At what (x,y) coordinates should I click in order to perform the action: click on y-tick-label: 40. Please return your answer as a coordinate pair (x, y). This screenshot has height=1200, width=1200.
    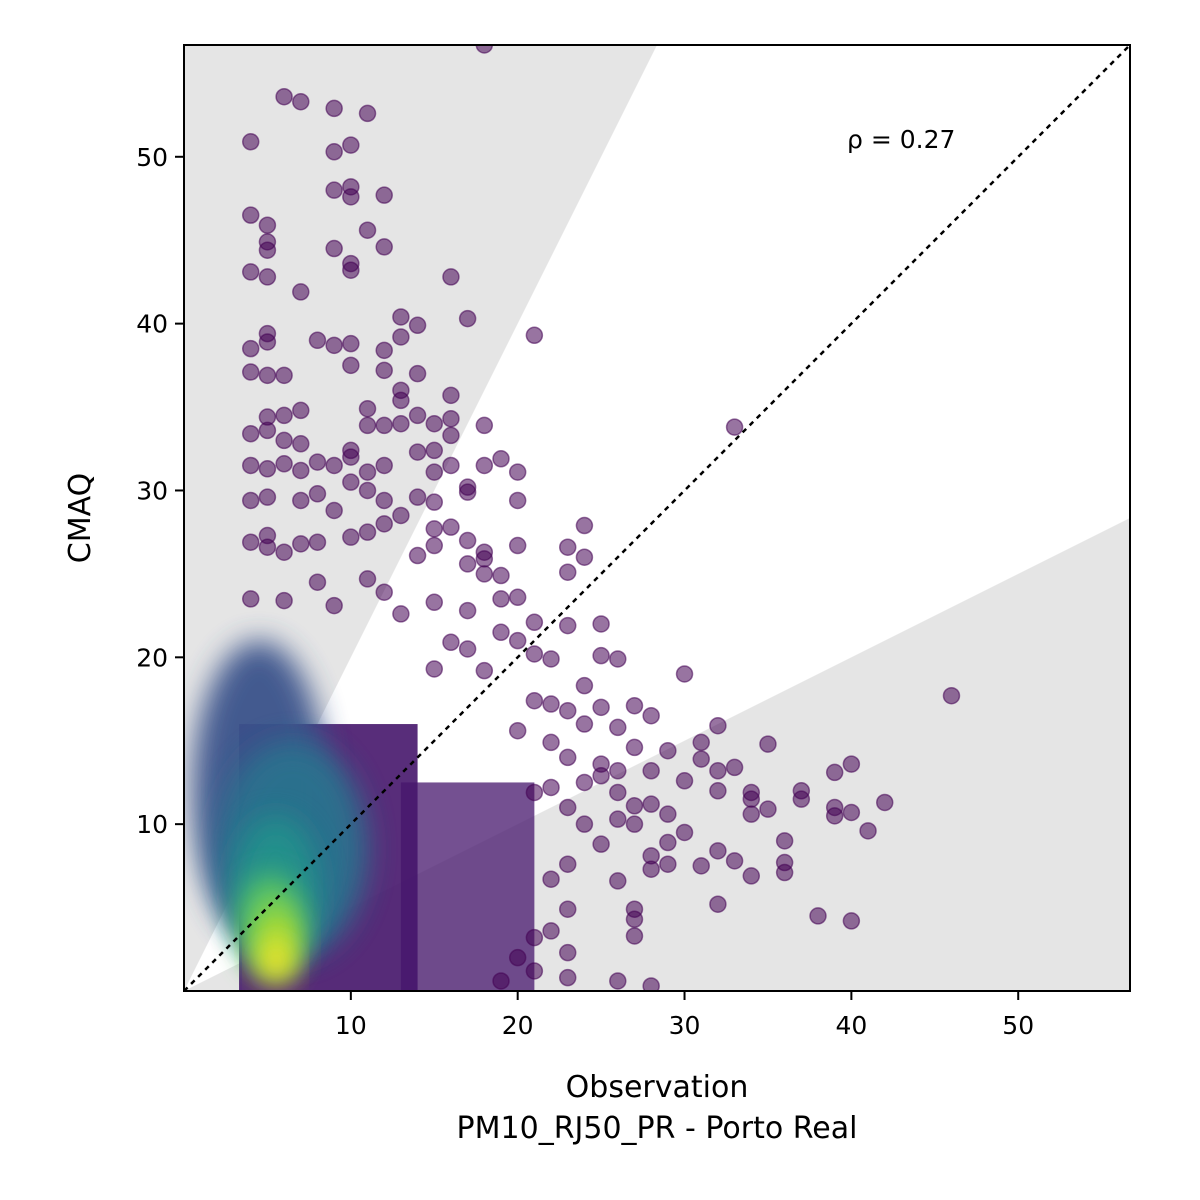
    Looking at the image, I should click on (152, 324).